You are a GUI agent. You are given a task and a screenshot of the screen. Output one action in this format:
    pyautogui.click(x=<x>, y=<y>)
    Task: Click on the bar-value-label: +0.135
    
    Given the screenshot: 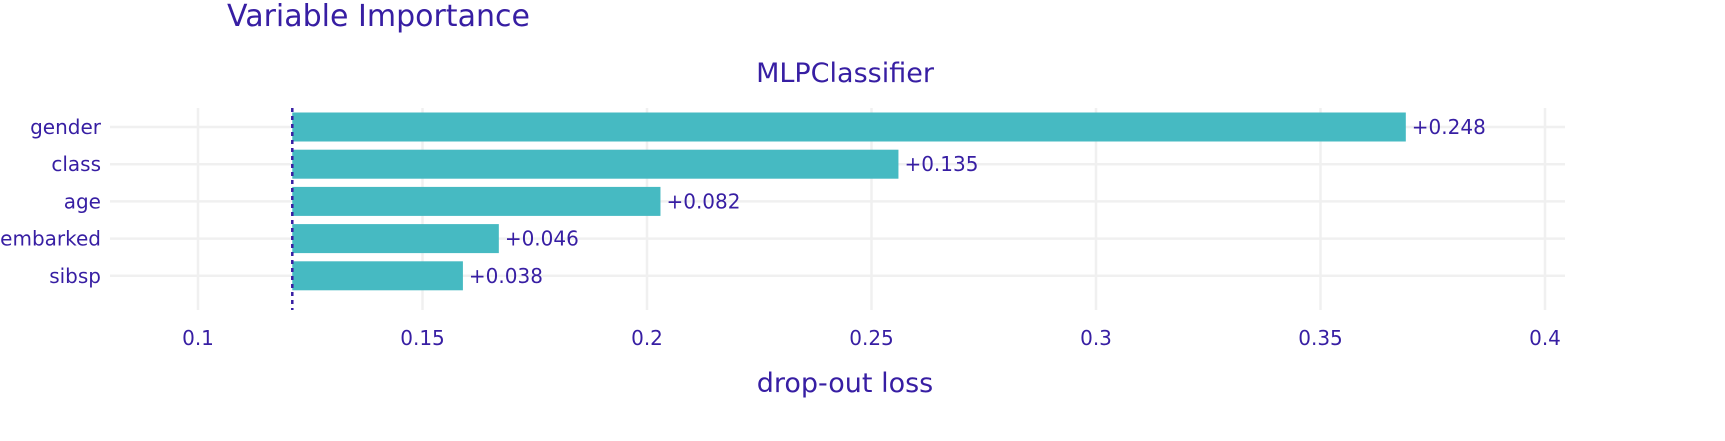 What is the action you would take?
    pyautogui.click(x=941, y=164)
    